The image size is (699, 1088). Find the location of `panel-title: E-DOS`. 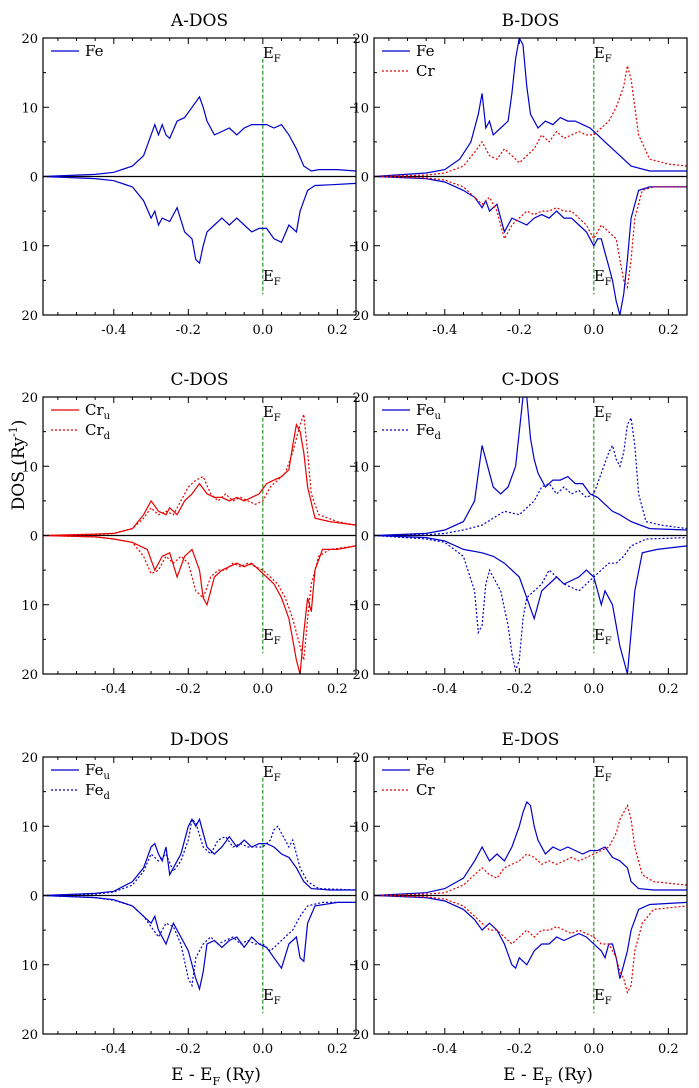

panel-title: E-DOS is located at coordinates (531, 740).